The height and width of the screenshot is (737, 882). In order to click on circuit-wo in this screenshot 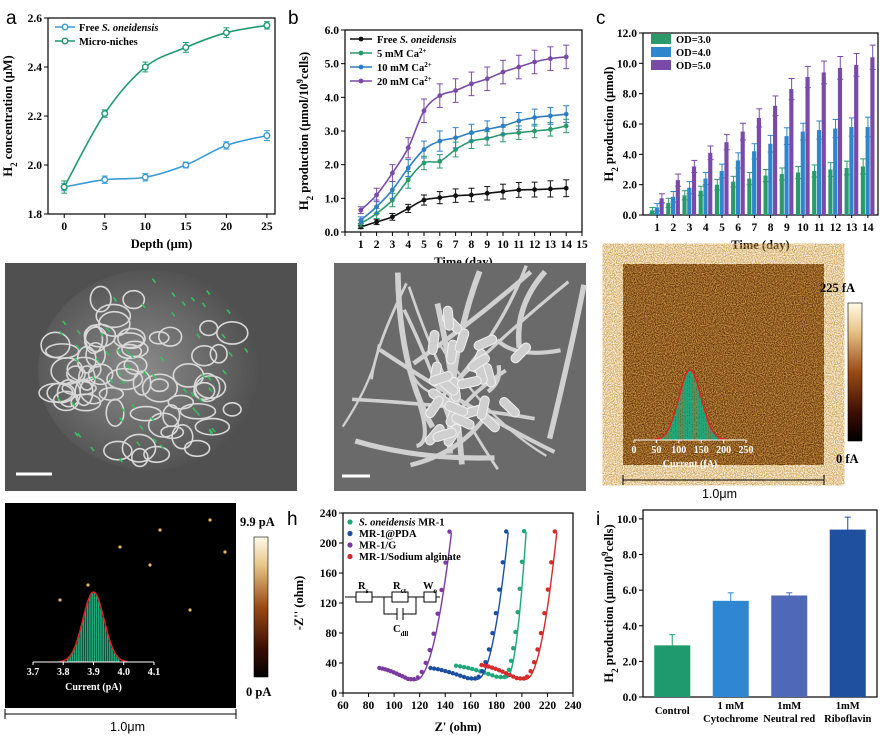, I will do `click(430, 597)`.